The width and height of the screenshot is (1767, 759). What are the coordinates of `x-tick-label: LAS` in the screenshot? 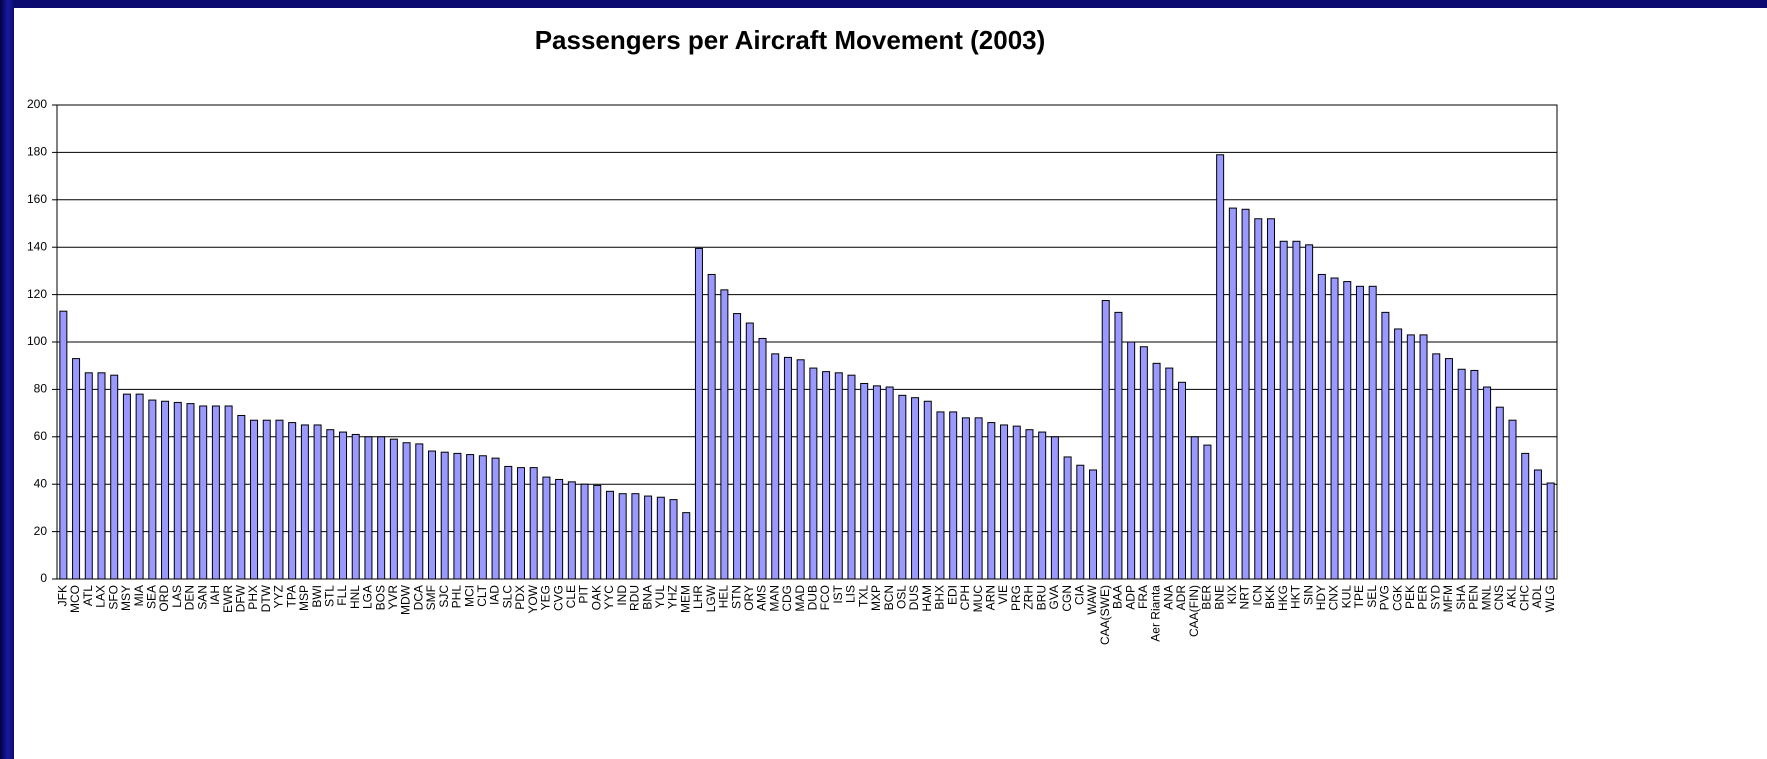 It's located at (177, 596).